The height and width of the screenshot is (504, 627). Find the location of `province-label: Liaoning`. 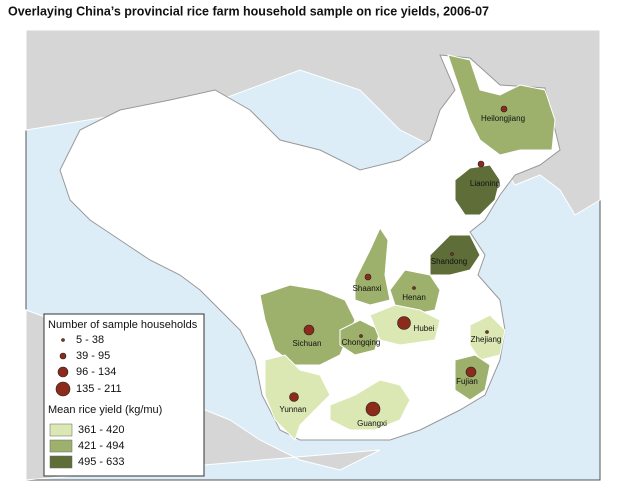

province-label: Liaoning is located at coordinates (485, 183).